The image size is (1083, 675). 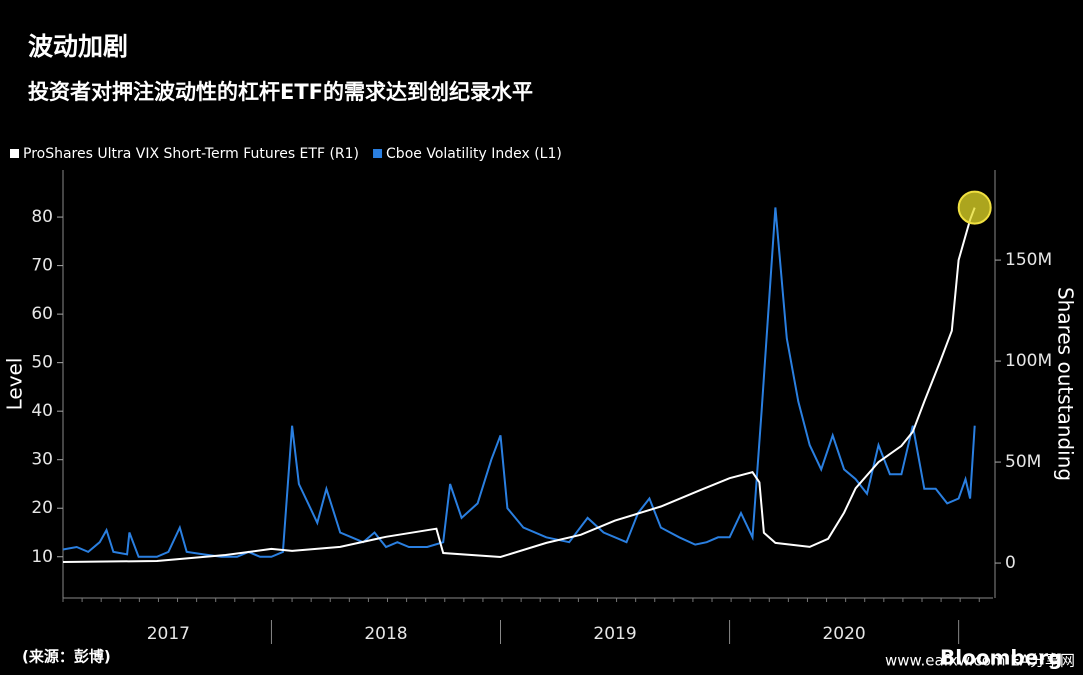 I want to click on y2-tick-label: 0, so click(x=1010, y=563).